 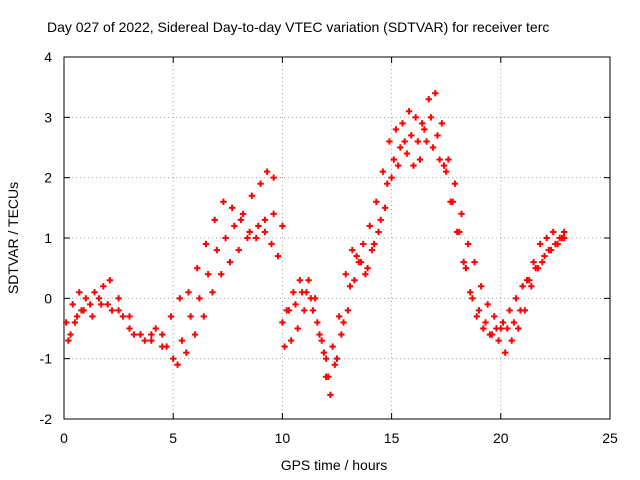 I want to click on y-tick-label: -1, so click(x=46, y=359).